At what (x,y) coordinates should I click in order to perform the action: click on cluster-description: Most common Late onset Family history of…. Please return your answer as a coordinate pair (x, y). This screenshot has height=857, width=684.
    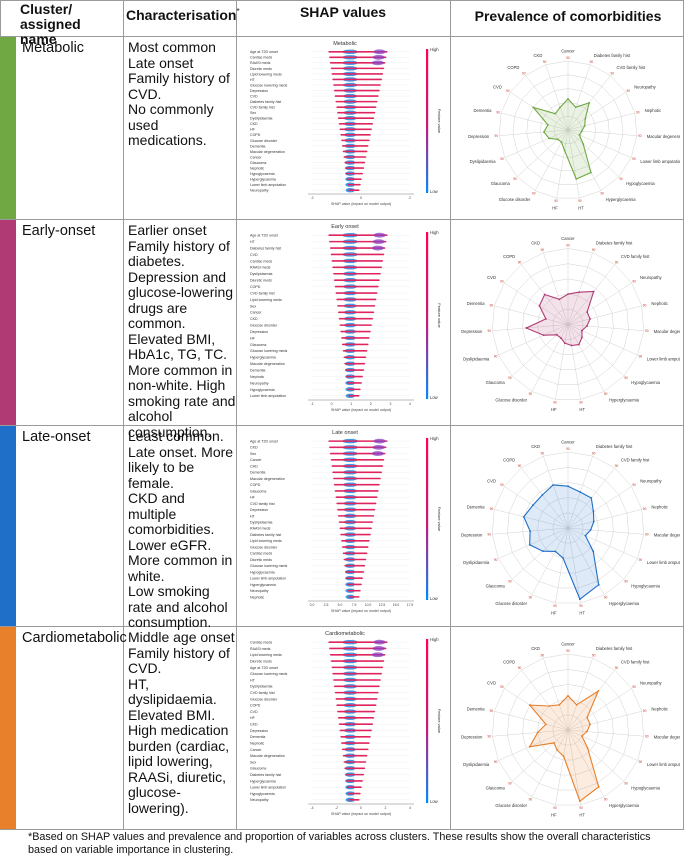
    Looking at the image, I should click on (179, 93).